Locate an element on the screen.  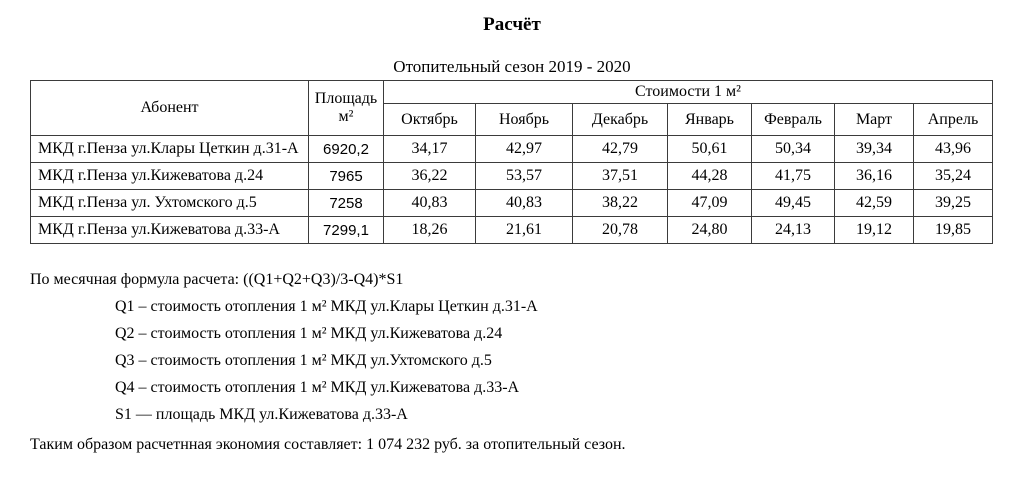
cell-value: 42,79 is located at coordinates (620, 149).